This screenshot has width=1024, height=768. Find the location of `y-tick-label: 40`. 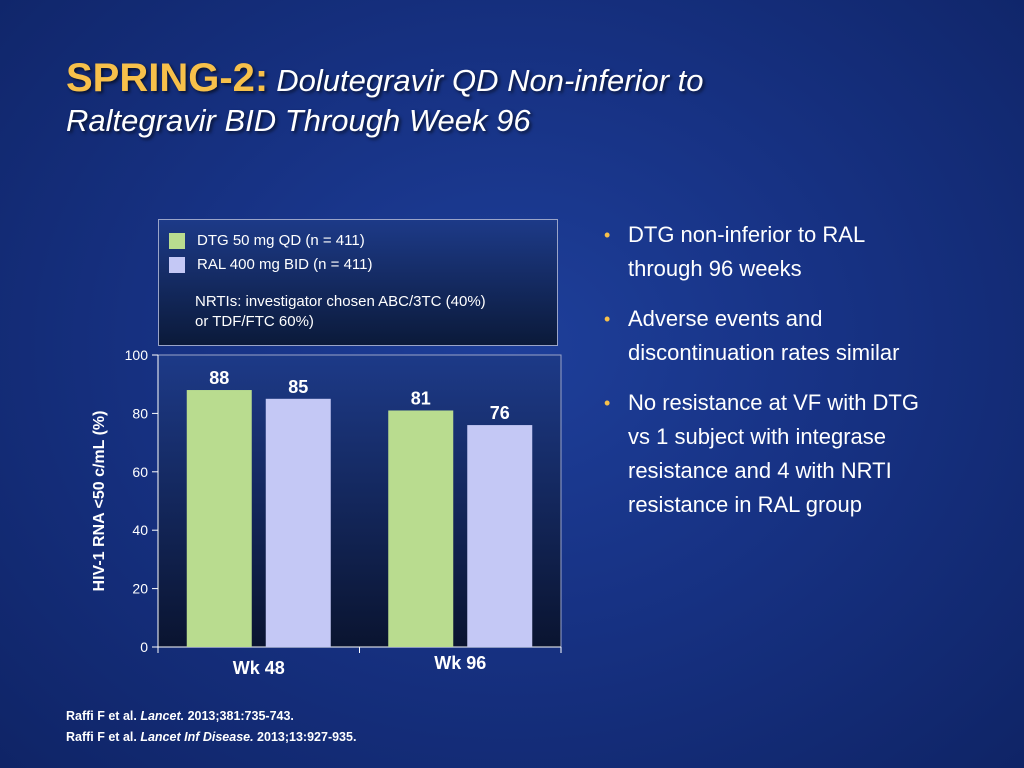

y-tick-label: 40 is located at coordinates (140, 530).